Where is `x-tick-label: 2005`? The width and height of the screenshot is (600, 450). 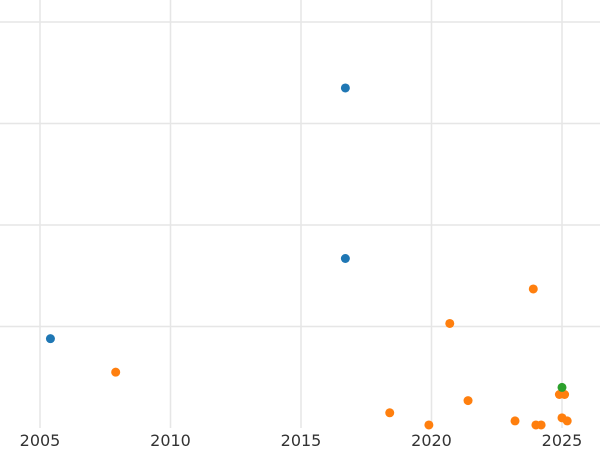 x-tick-label: 2005 is located at coordinates (40, 440).